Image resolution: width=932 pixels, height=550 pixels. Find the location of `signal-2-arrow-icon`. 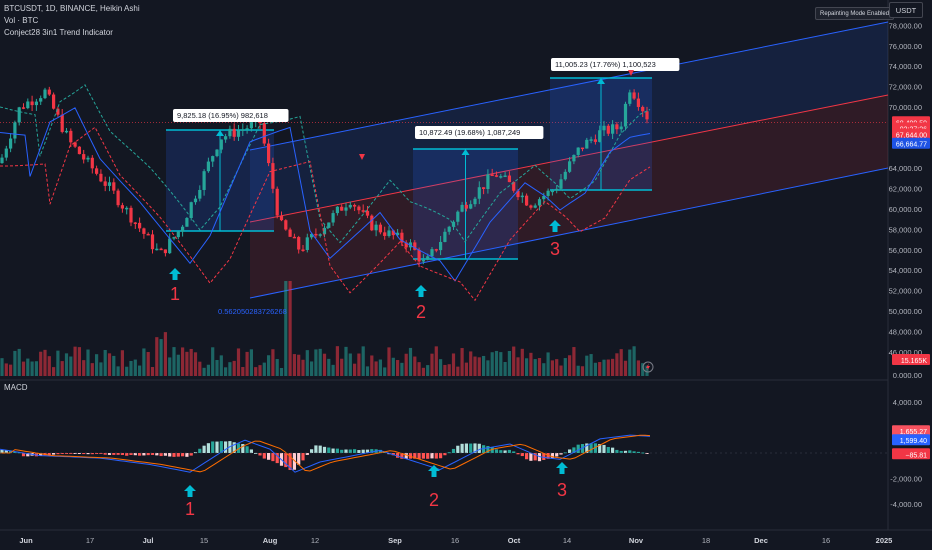

signal-2-arrow-icon is located at coordinates (421, 291).